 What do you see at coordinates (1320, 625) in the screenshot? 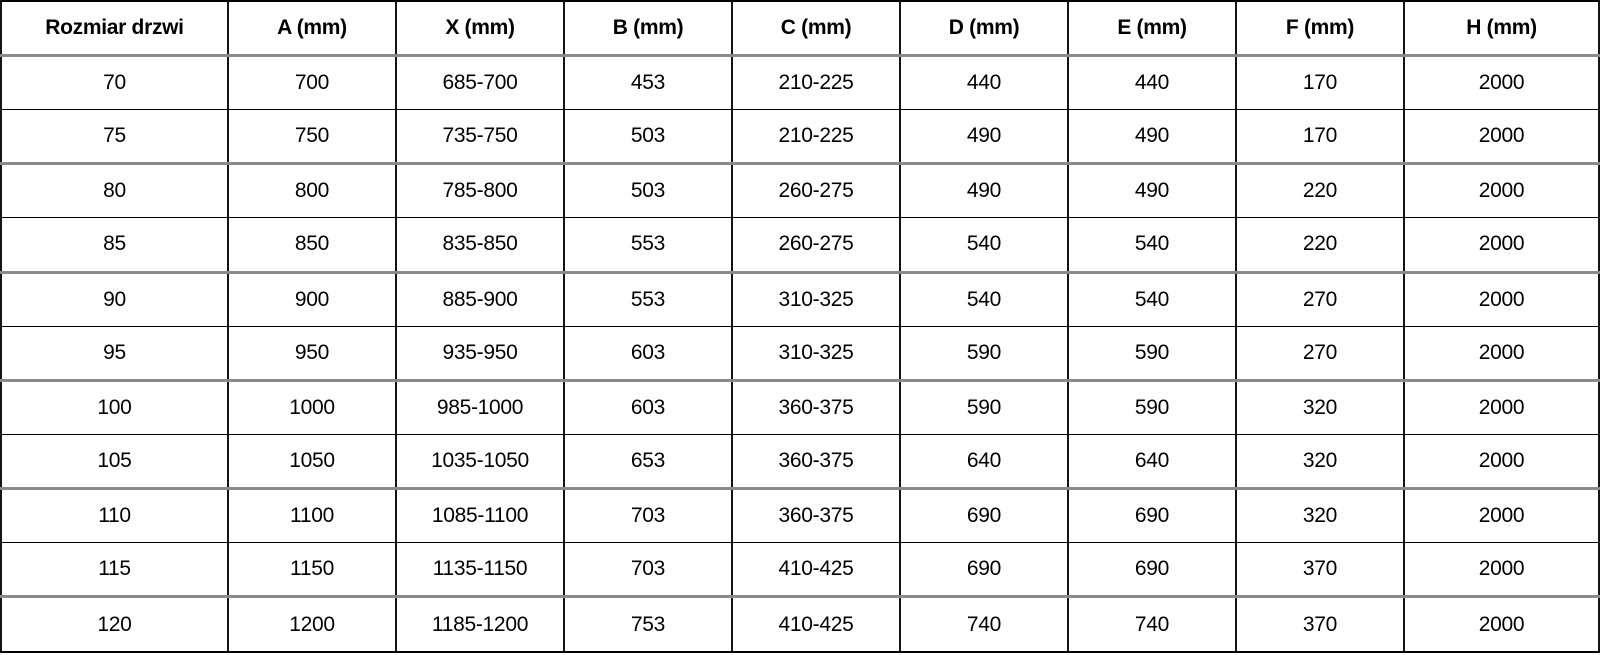
I see `table-cell: 370` at bounding box center [1320, 625].